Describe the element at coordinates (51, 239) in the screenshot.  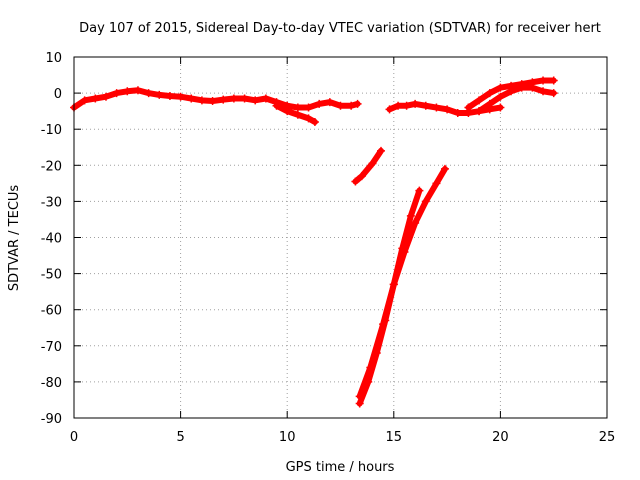
I see `y-tick-label: -40` at that location.